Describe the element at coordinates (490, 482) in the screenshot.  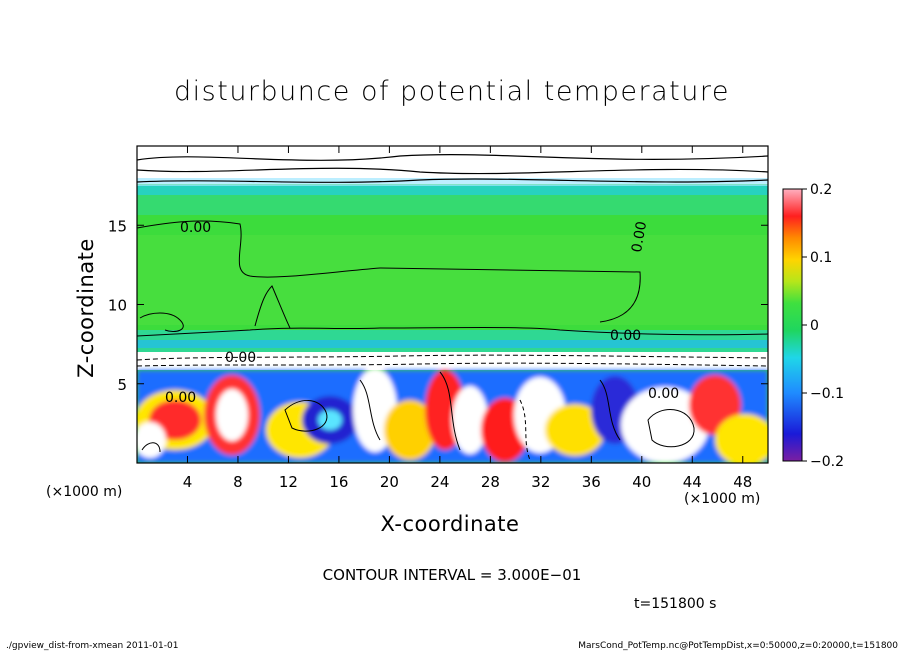
I see `x-tick-label: 28` at that location.